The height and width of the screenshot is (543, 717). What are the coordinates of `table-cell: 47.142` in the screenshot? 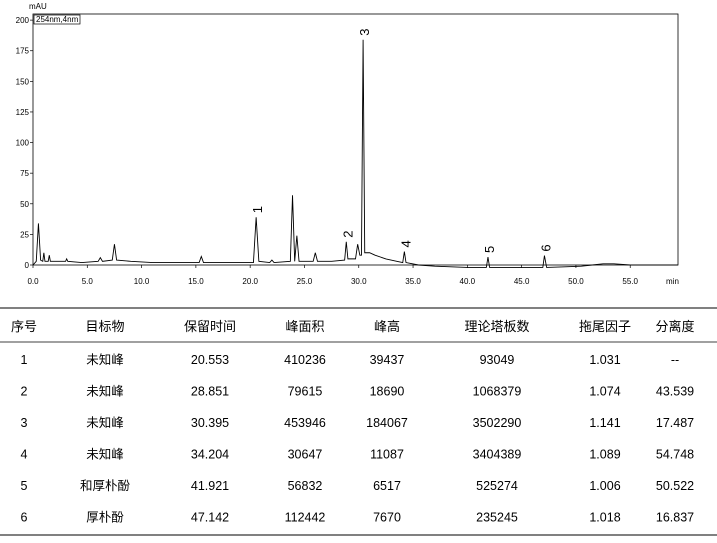 It's located at (210, 518).